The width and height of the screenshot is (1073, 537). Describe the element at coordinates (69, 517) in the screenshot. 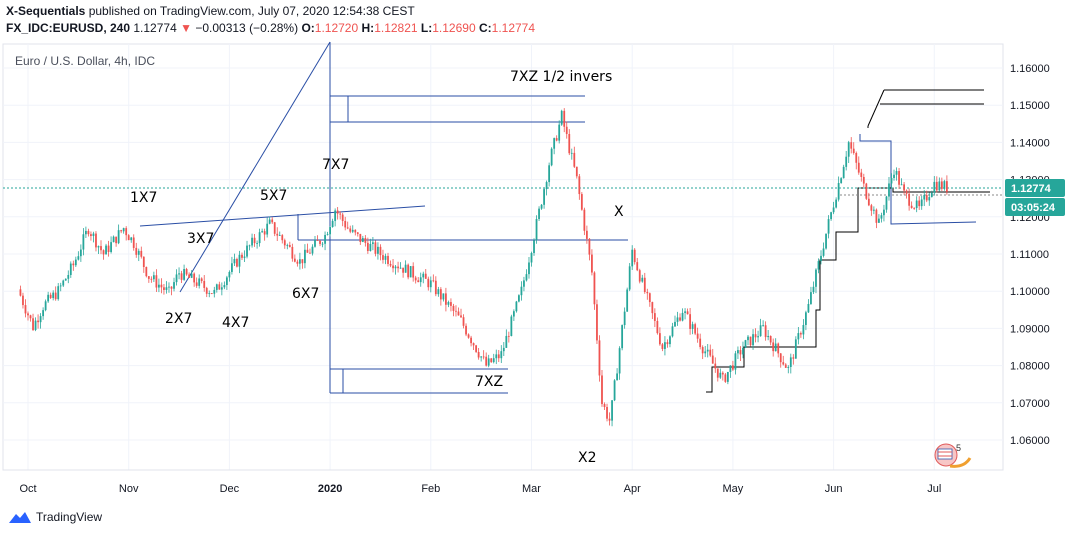

I see `brand-name: TradingView` at that location.